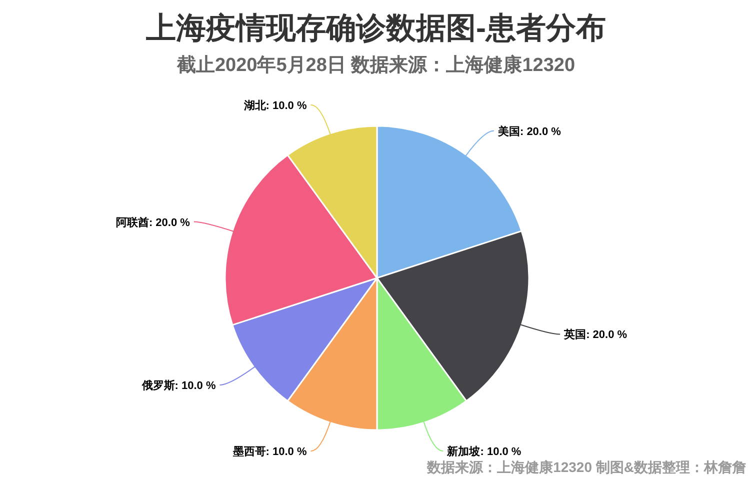 This screenshot has height=477, width=752. Describe the element at coordinates (376, 65) in the screenshot. I see `subtitle: 截止2020年5月28日 数据来源：上海健康12320` at that location.